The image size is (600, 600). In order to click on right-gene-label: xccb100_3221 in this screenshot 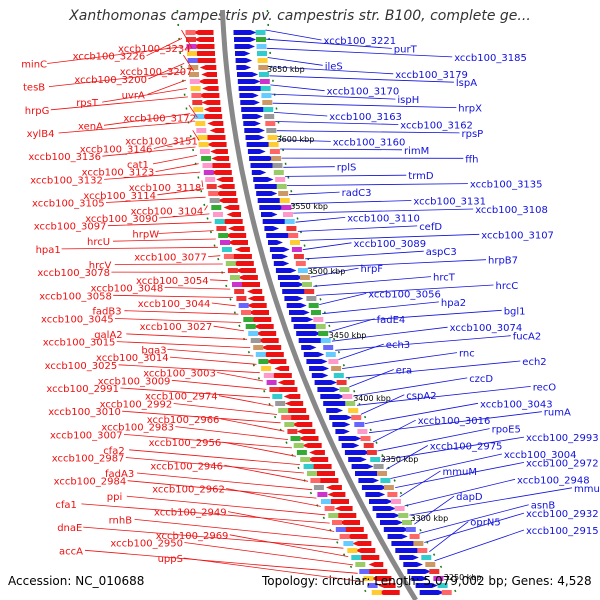, I will do `click(360, 41)`.